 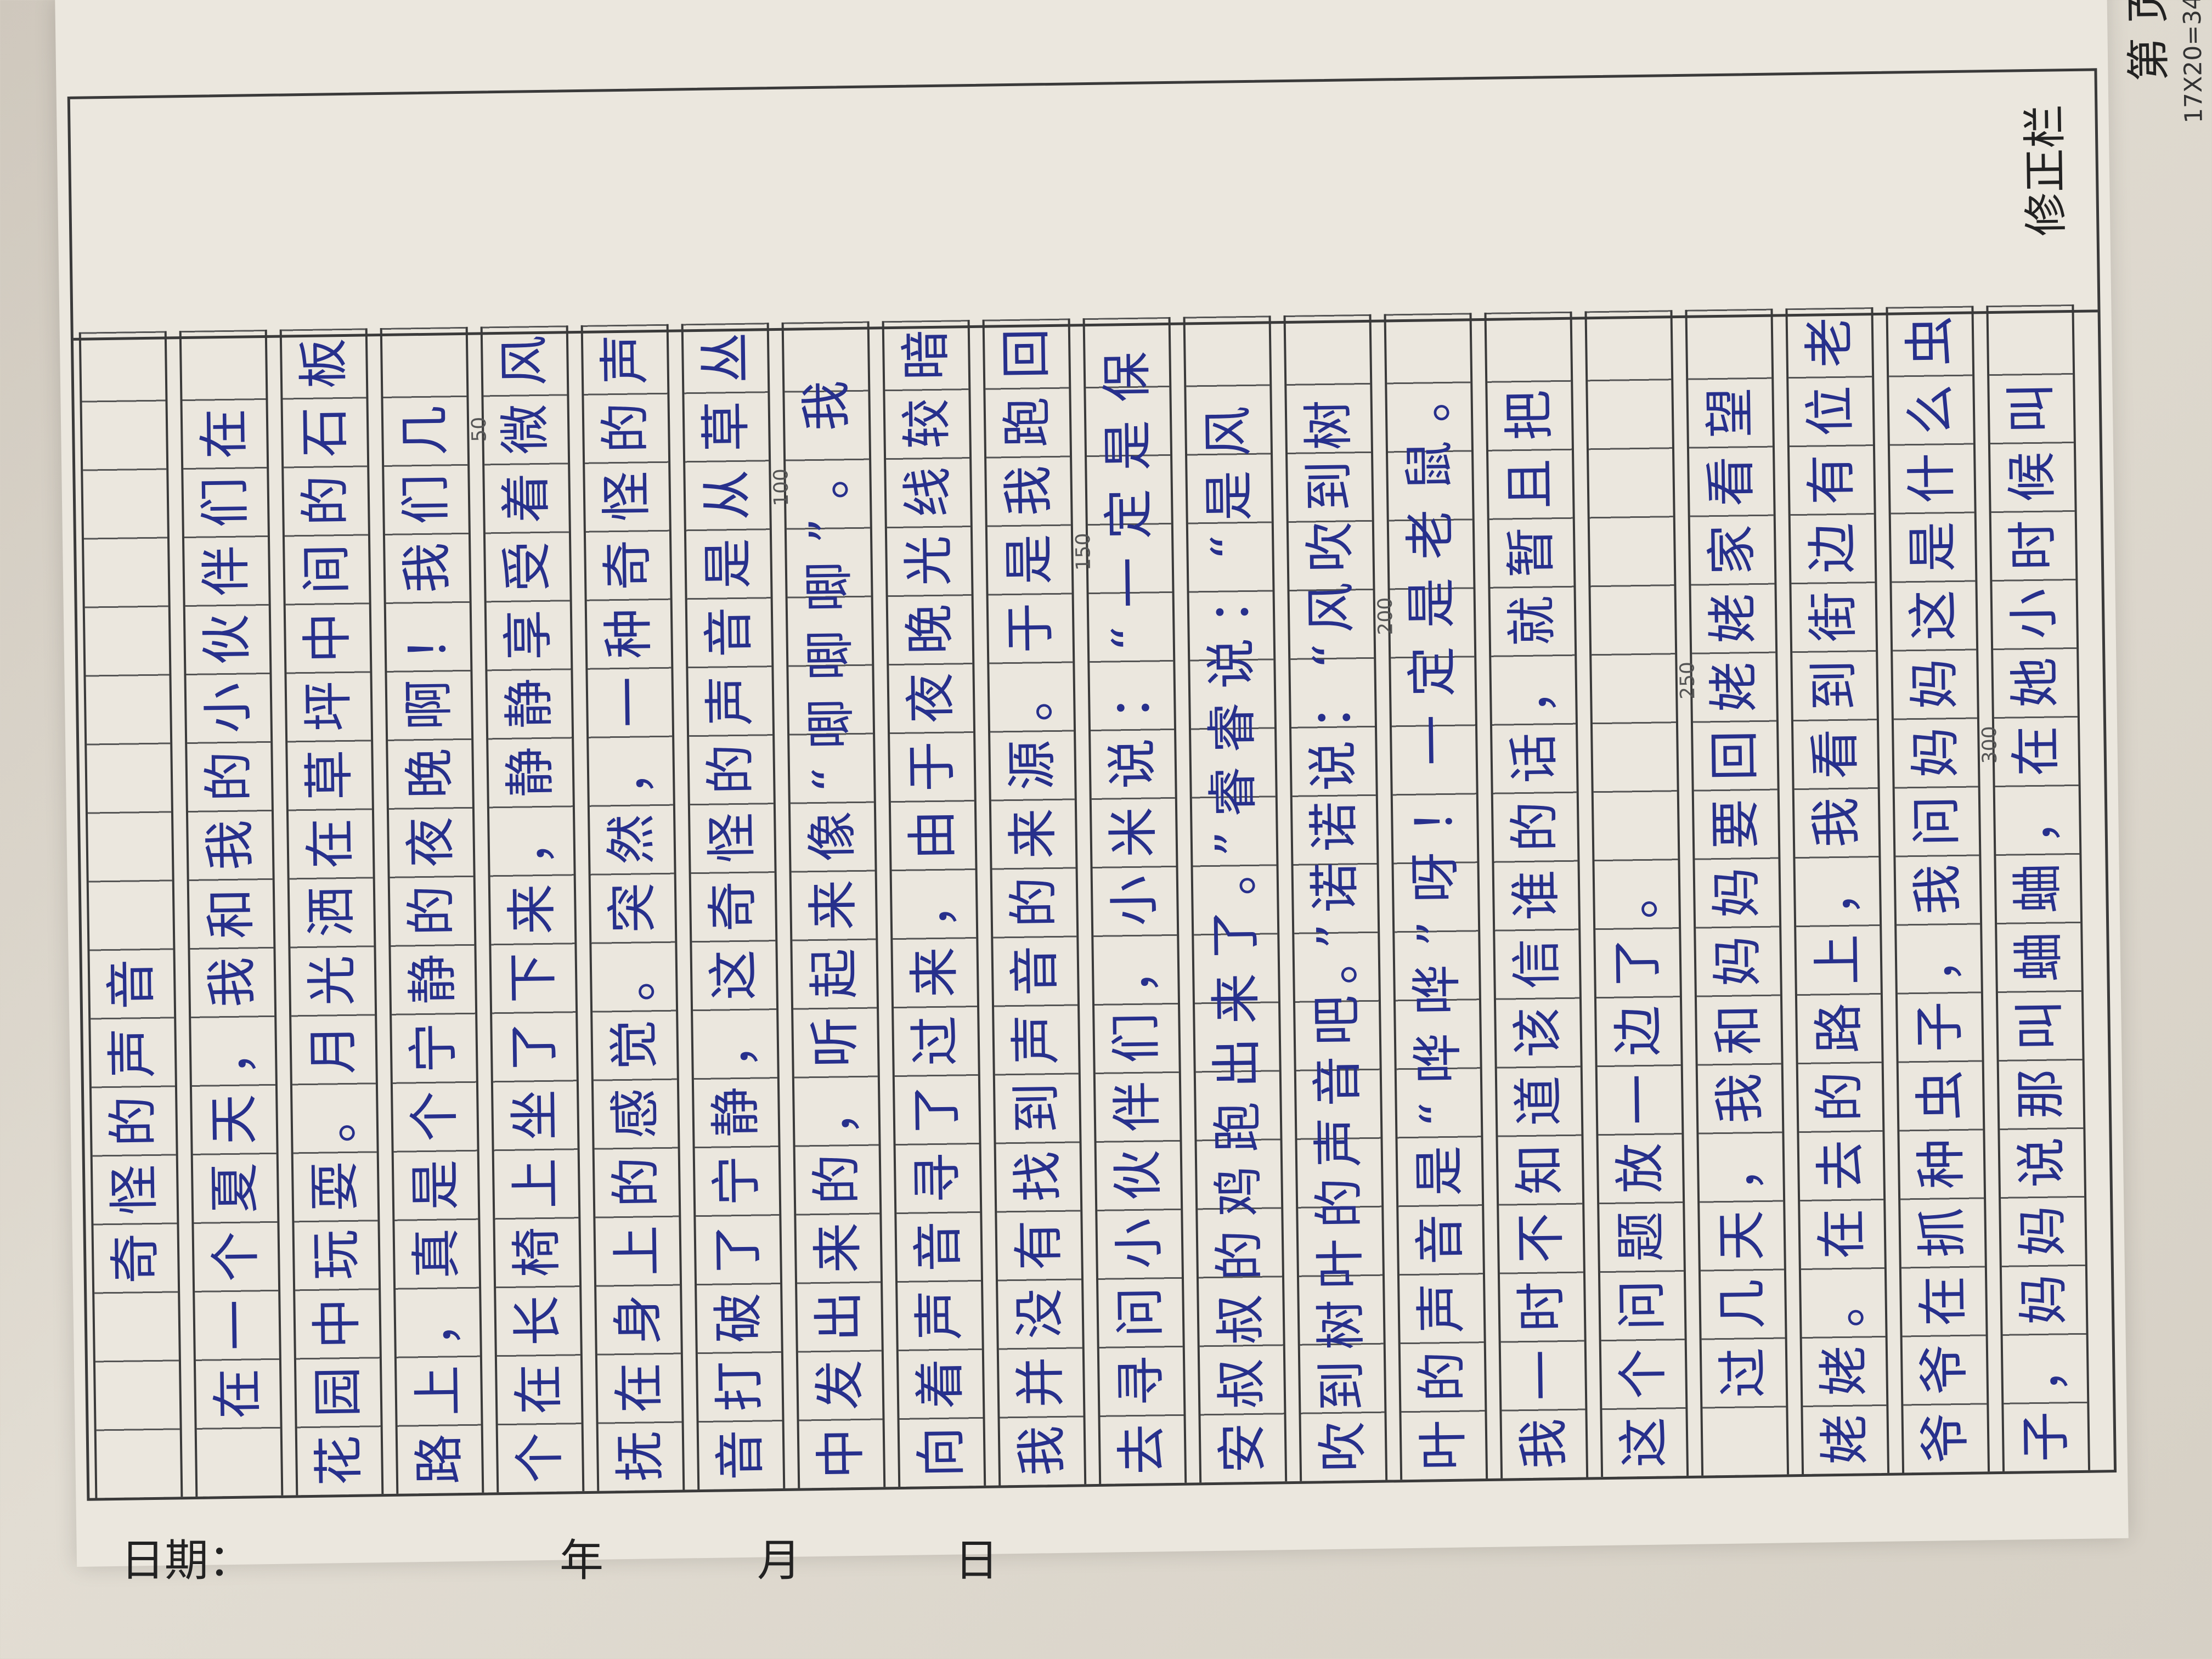 I want to click on date-day: 日, so click(x=976, y=1561).